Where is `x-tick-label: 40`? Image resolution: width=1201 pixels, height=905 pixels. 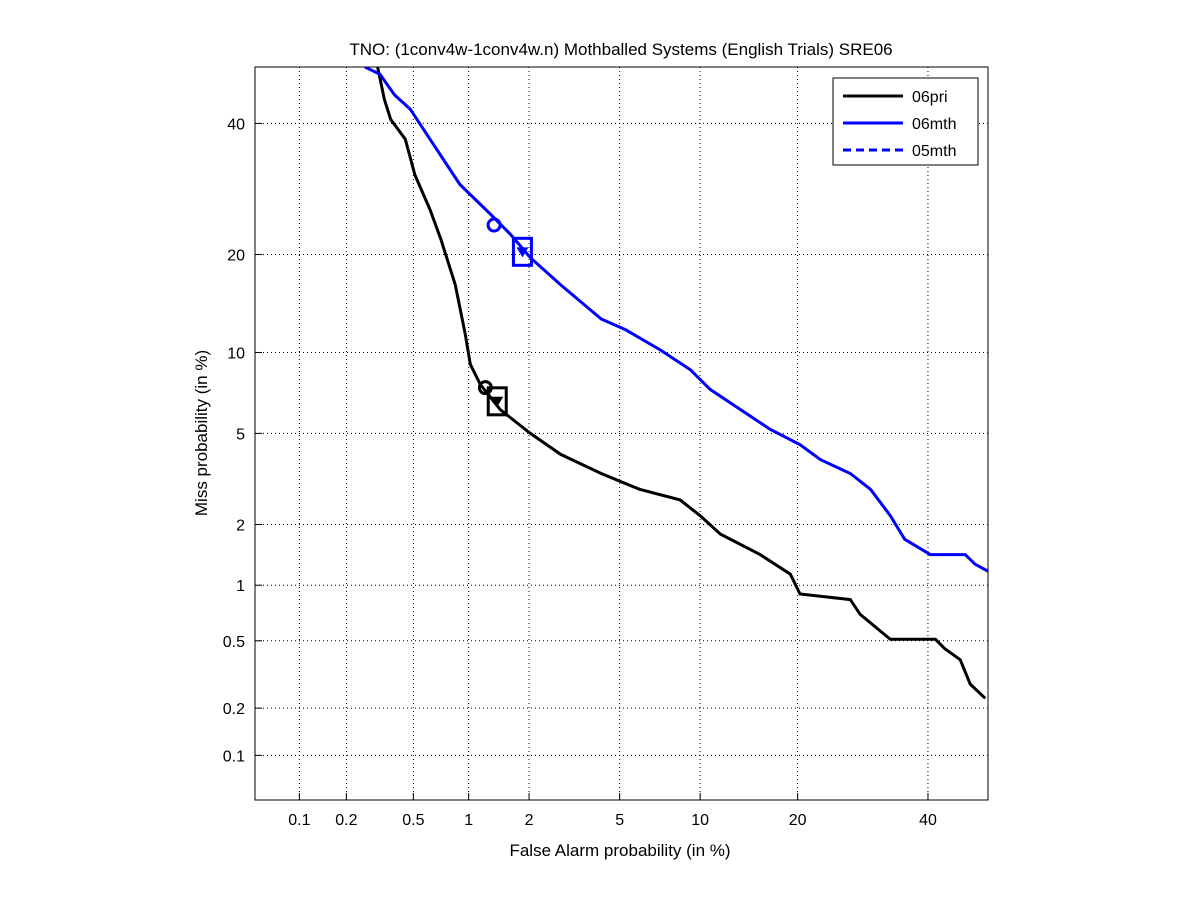 x-tick-label: 40 is located at coordinates (928, 820).